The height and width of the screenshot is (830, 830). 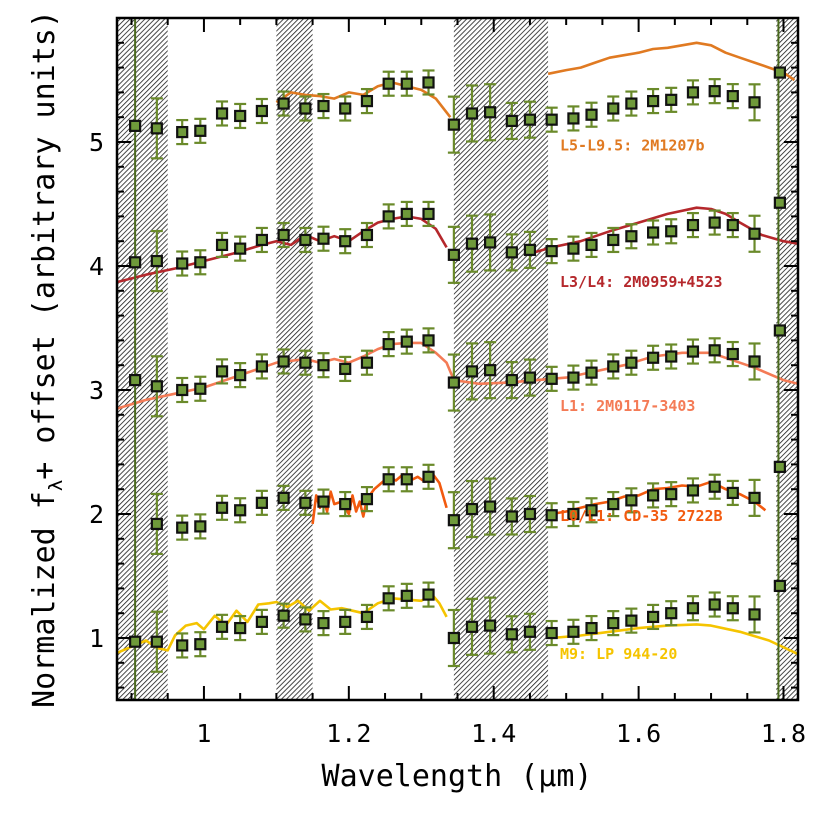 What do you see at coordinates (501, 733) in the screenshot?
I see `x-tick-labels: 1 1.2 1.4 1.6 1.8` at bounding box center [501, 733].